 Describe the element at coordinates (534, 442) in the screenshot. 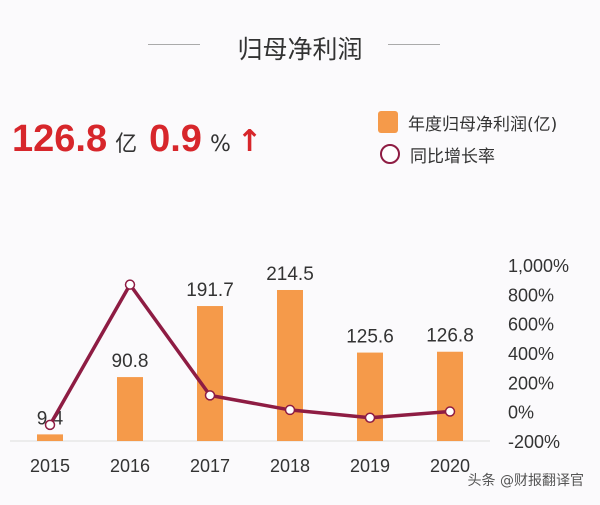

I see `y-right-tick: -200%` at that location.